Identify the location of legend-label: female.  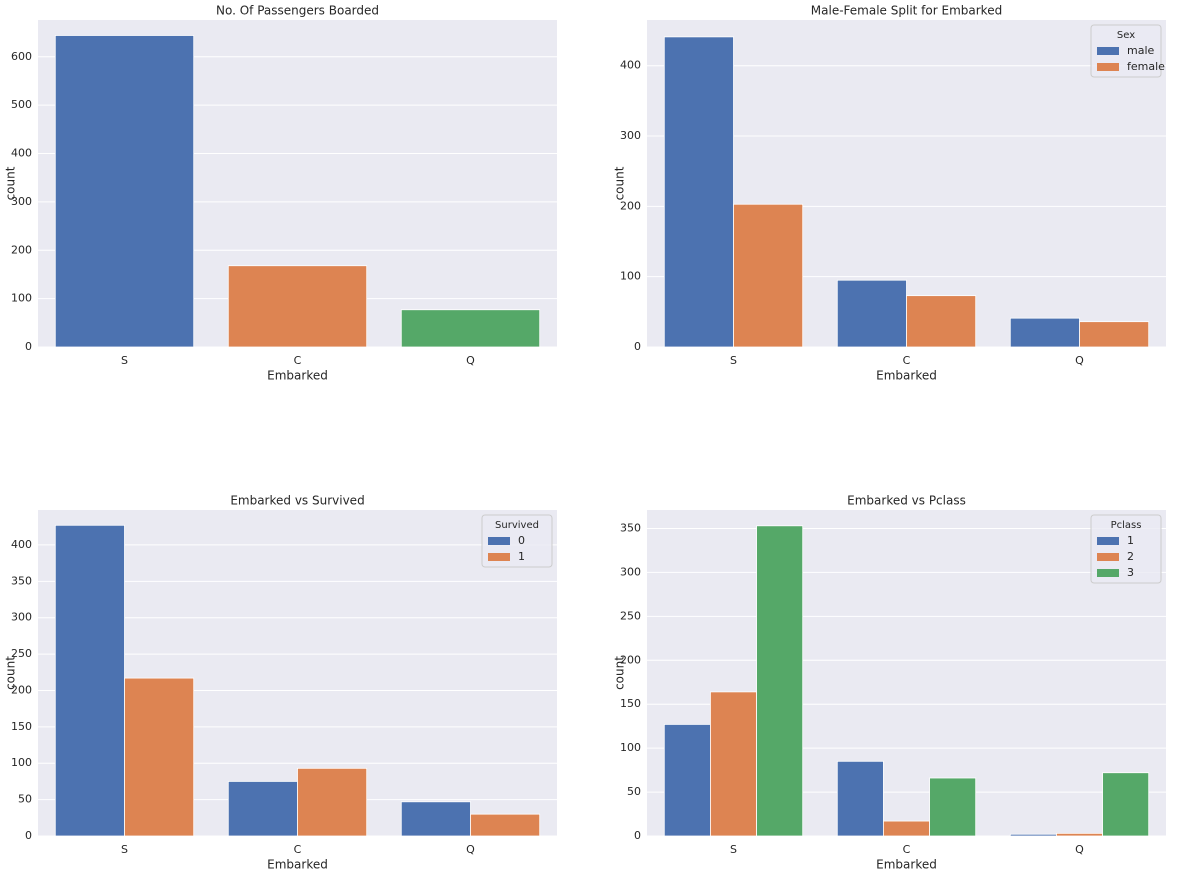
(1146, 66).